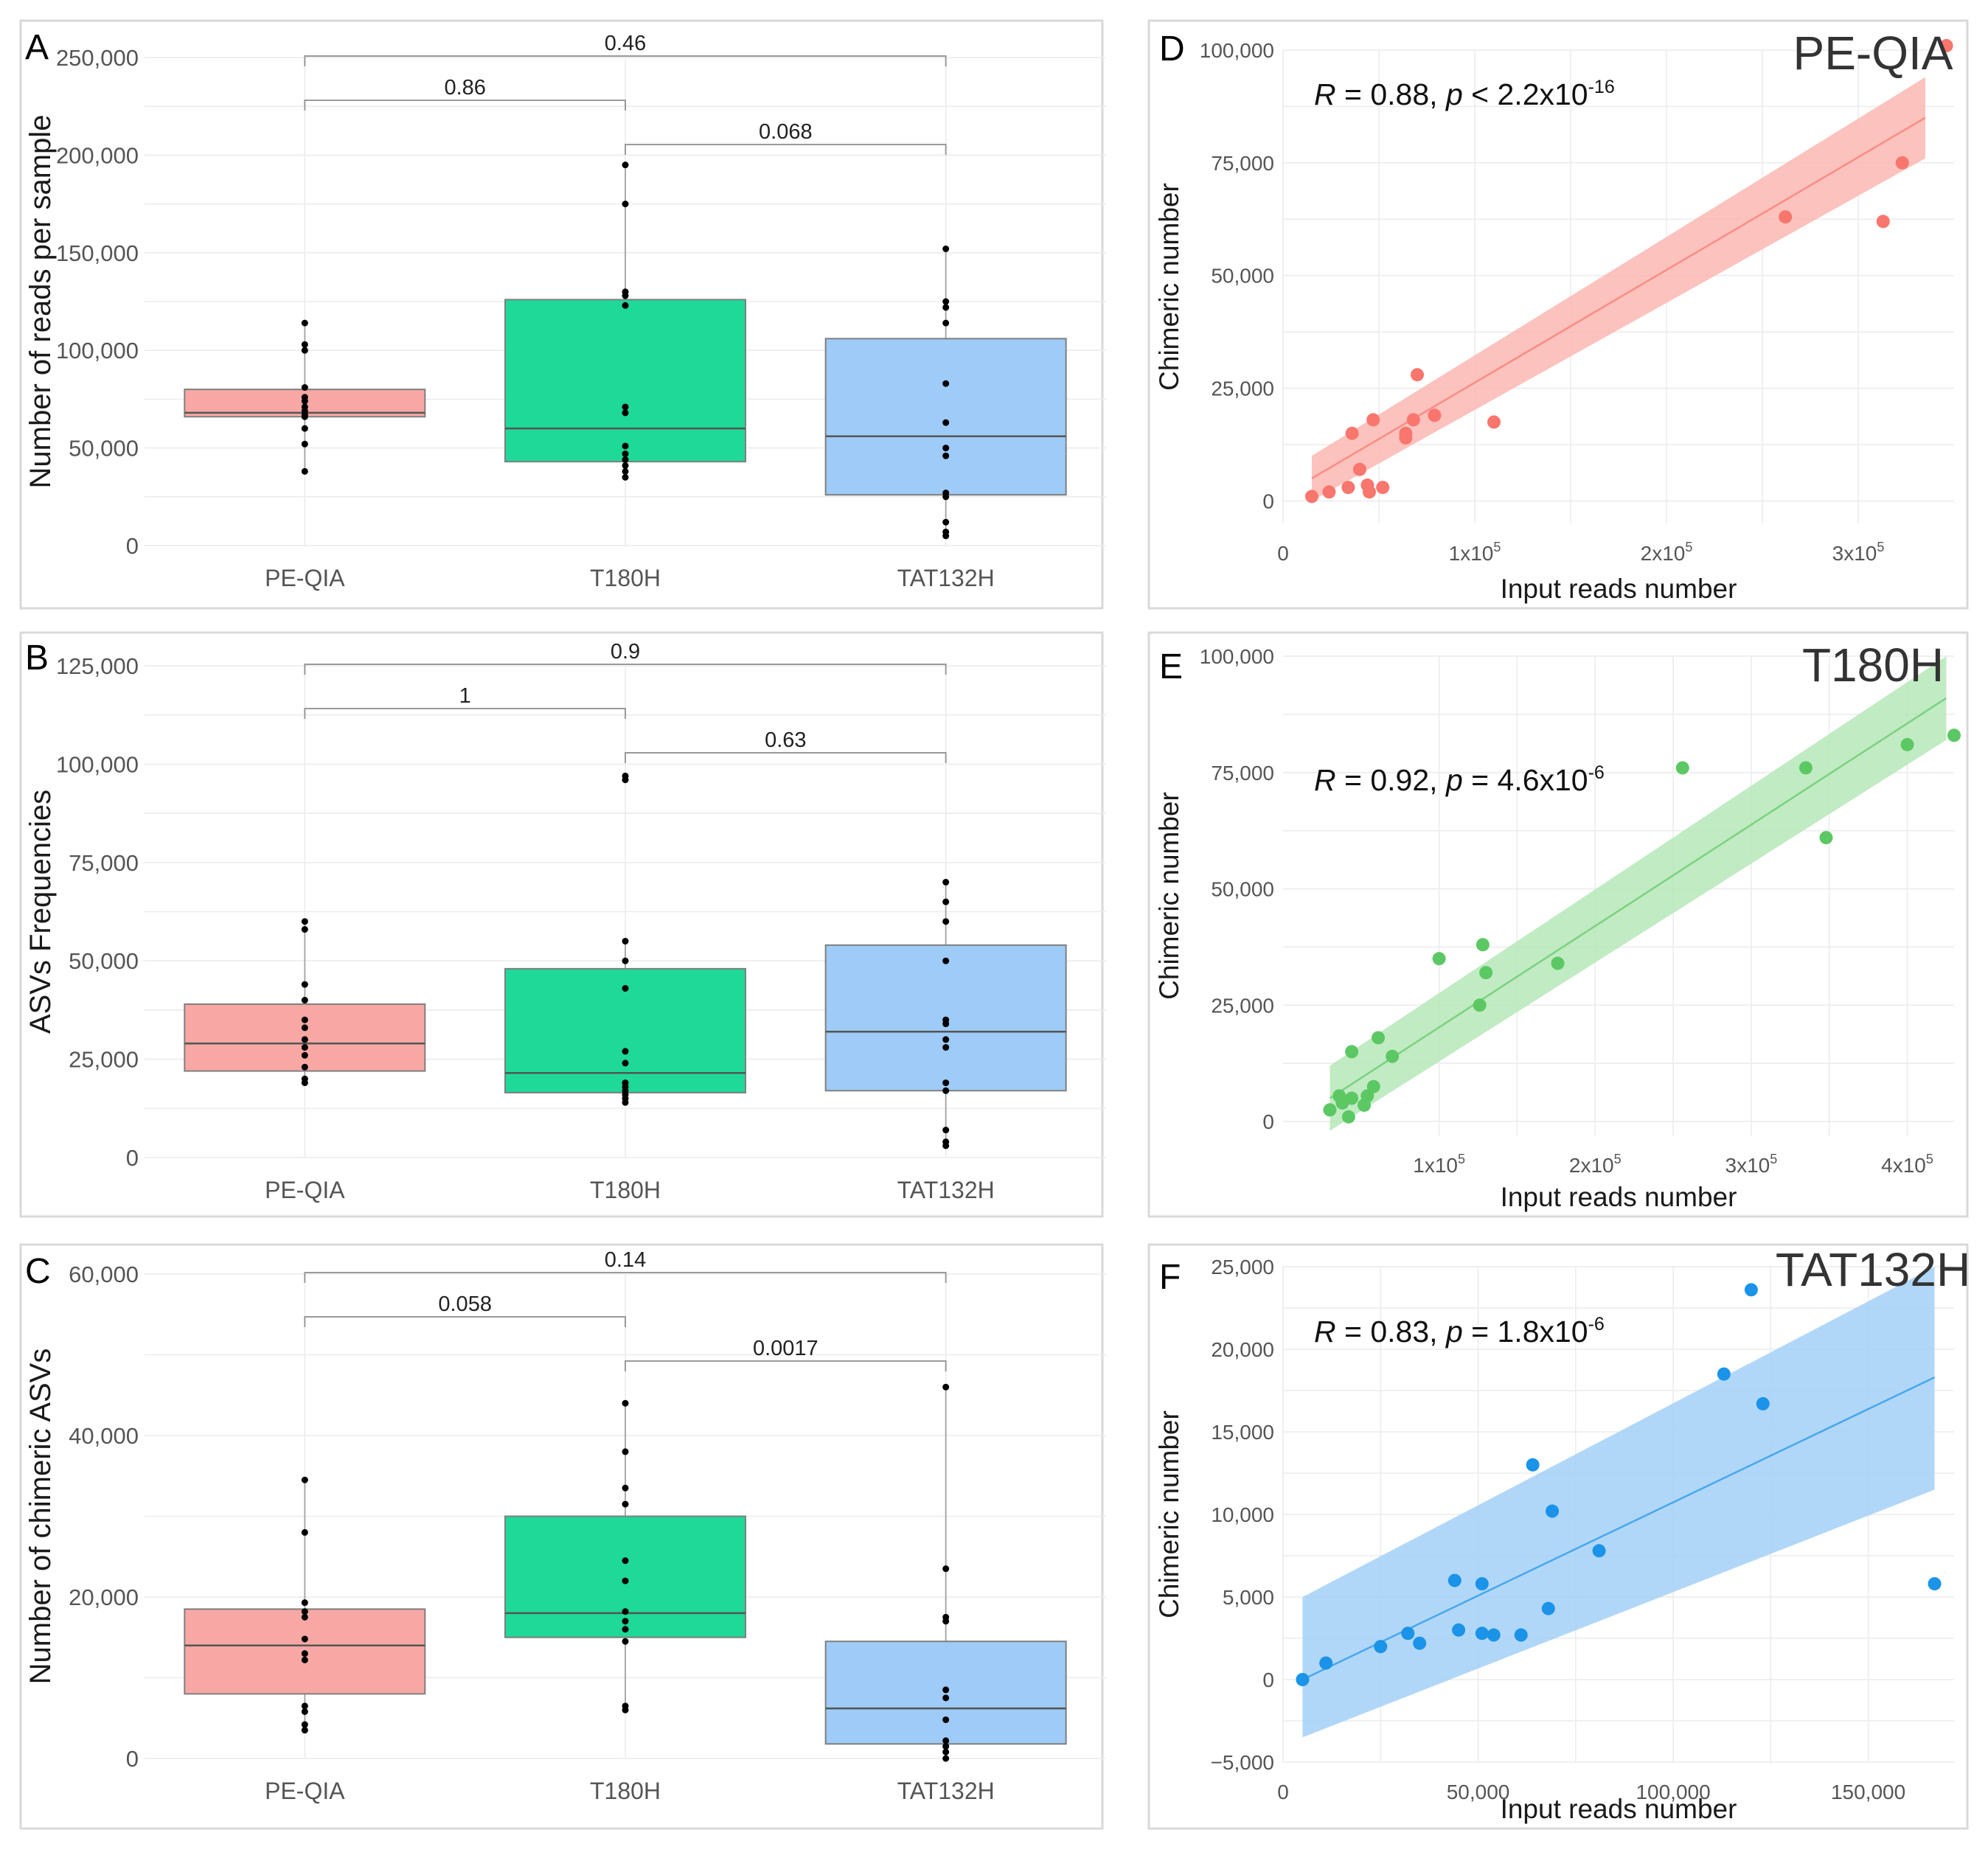 This screenshot has width=1988, height=1858. What do you see at coordinates (1242, 276) in the screenshot?
I see `y-tick-label: 50,000` at bounding box center [1242, 276].